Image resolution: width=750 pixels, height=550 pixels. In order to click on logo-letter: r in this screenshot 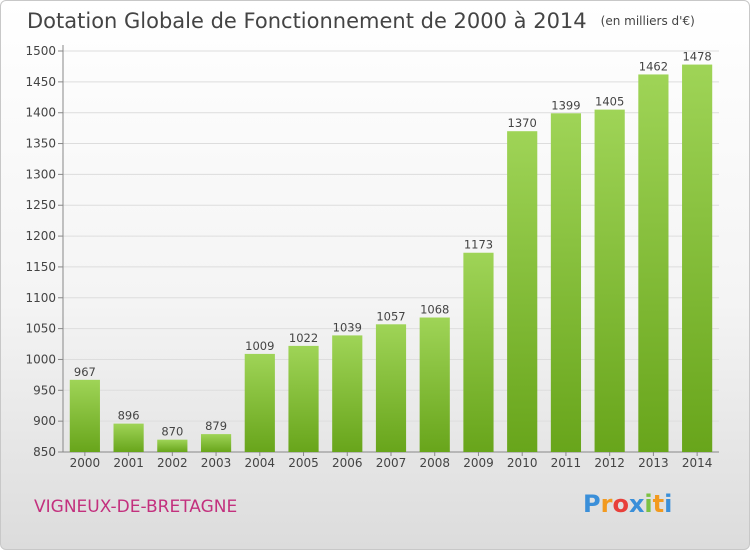, I will do `click(606, 504)`.